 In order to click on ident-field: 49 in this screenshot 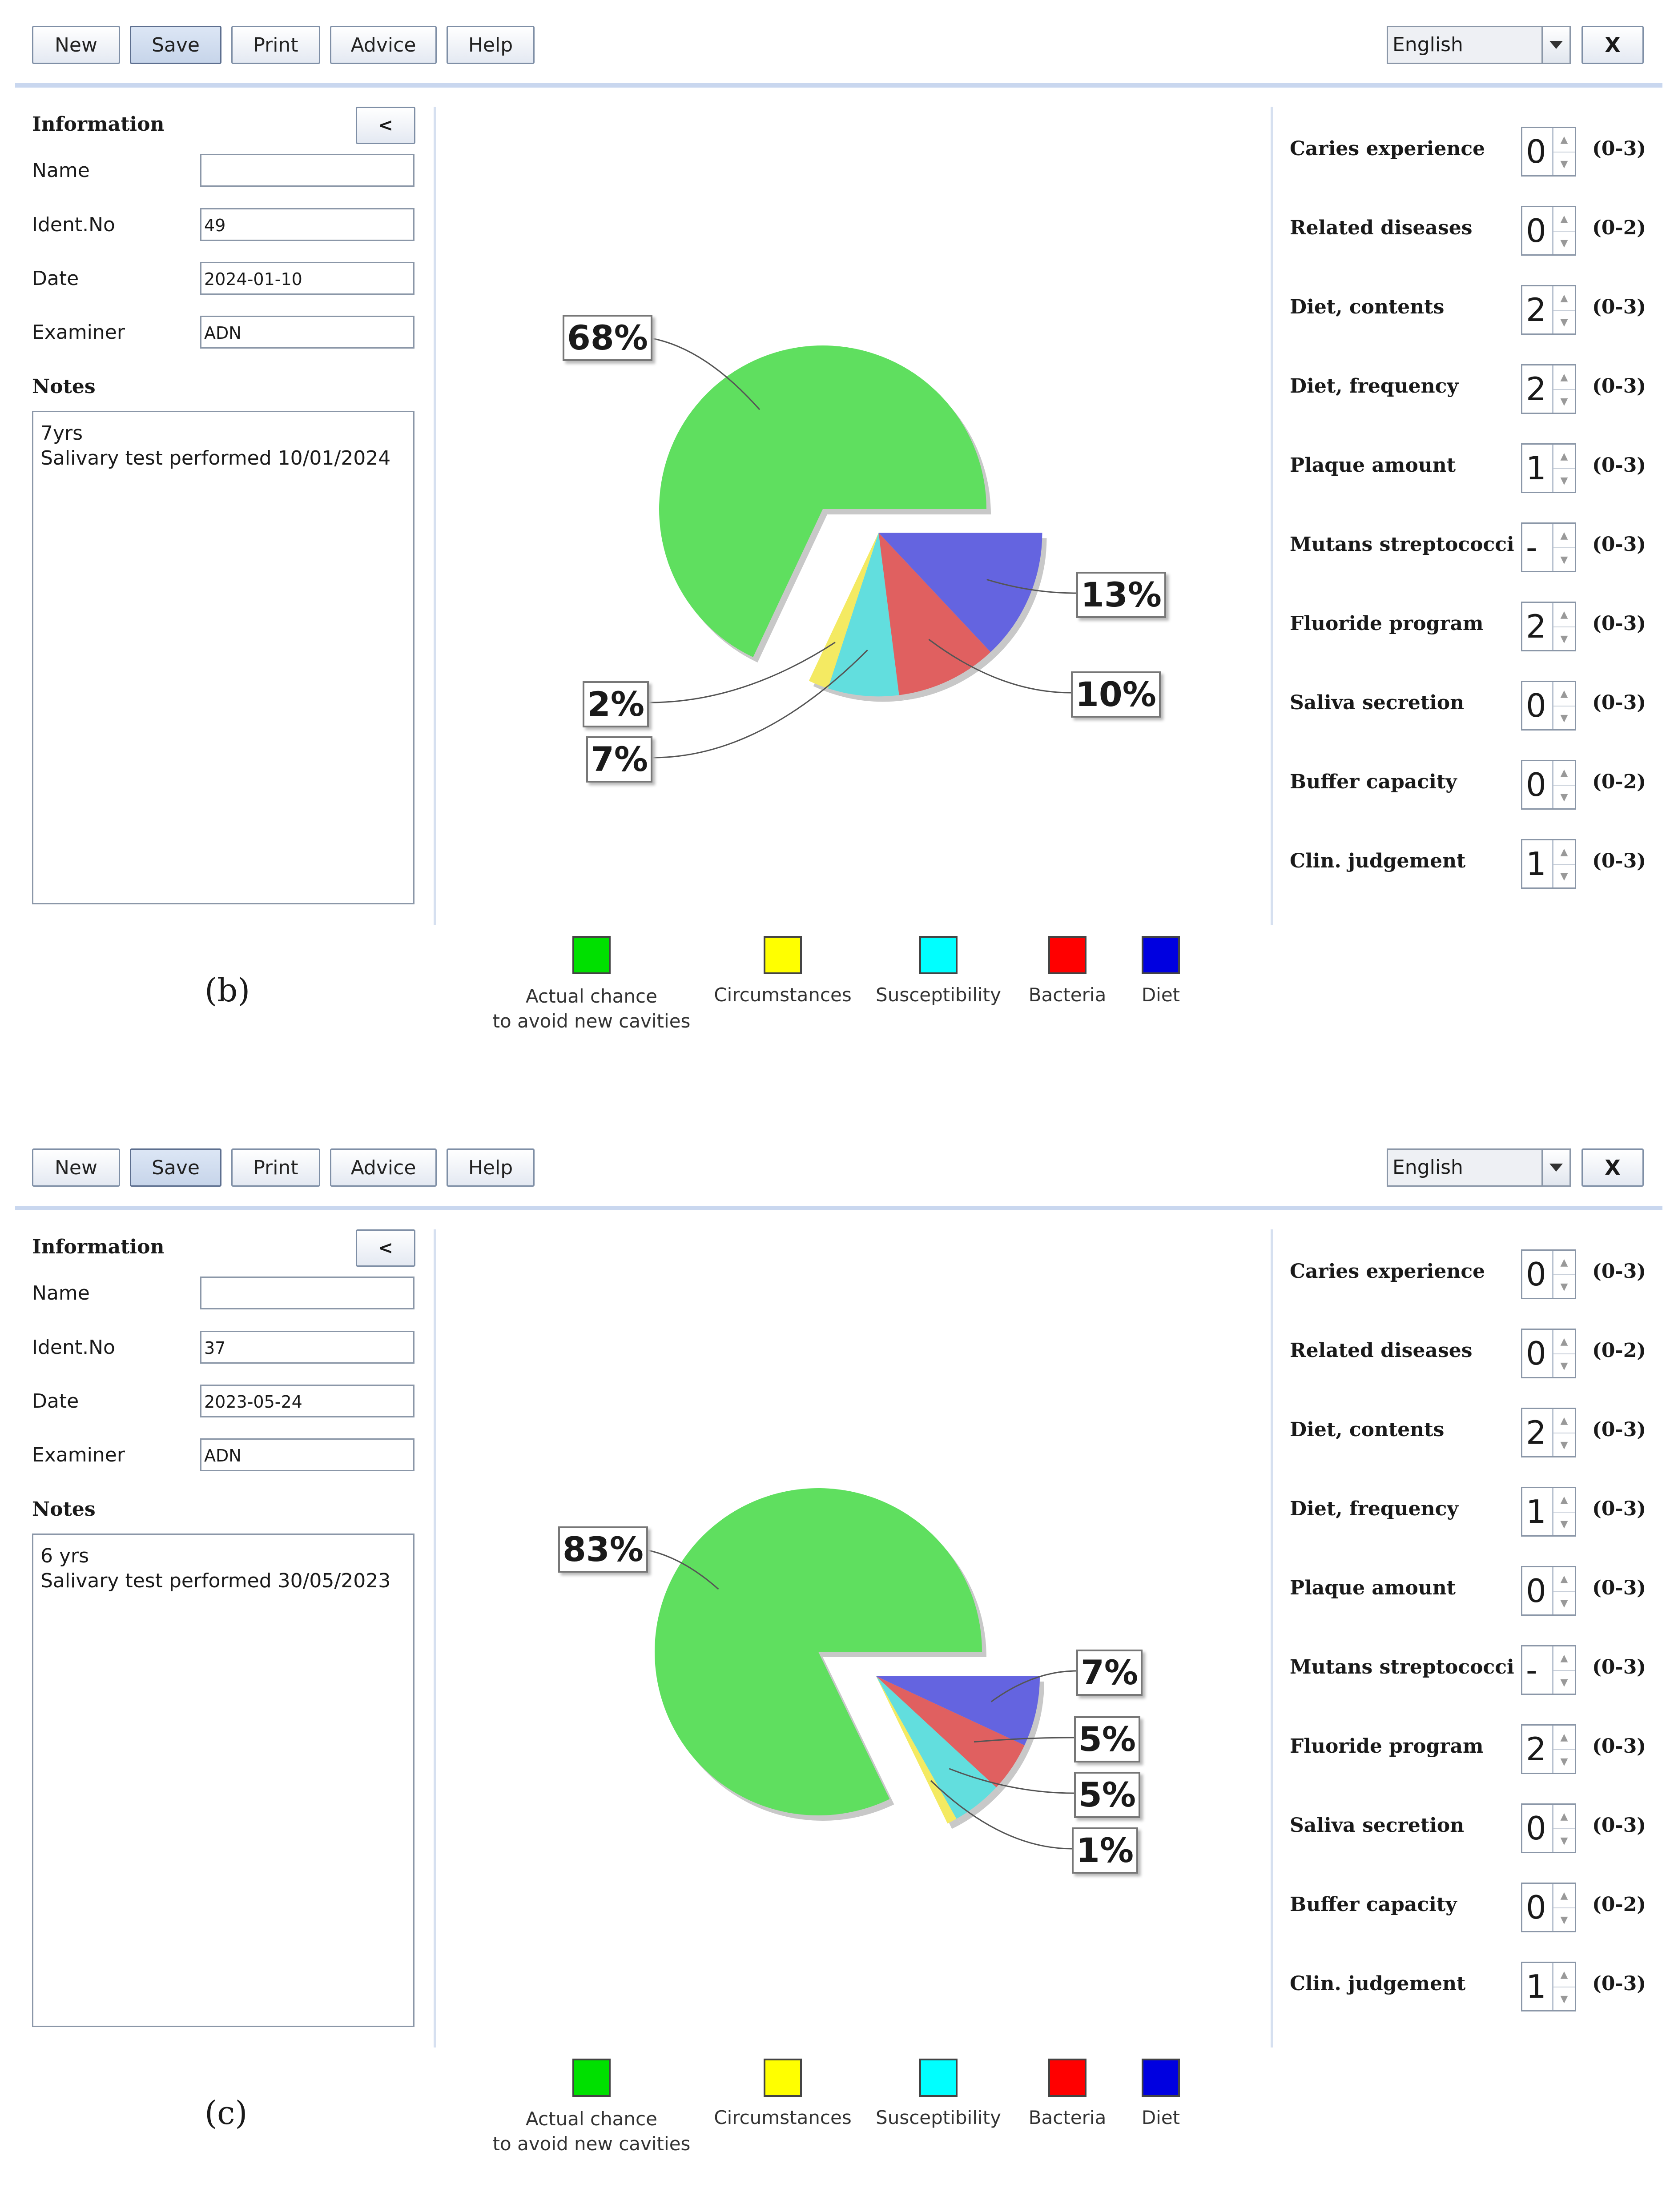, I will do `click(307, 224)`.